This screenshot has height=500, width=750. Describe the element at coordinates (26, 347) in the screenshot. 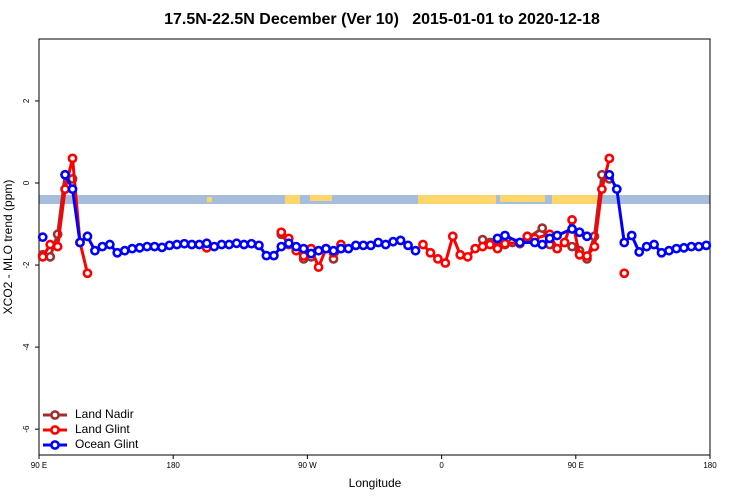

I see `y-tick-label: -4` at that location.